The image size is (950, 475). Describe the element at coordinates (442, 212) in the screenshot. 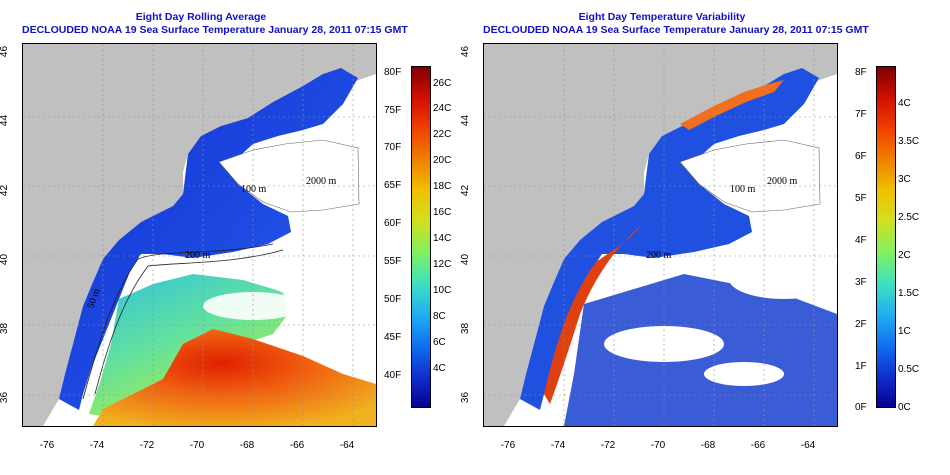

I see `colorbar-c-label: 16C` at that location.